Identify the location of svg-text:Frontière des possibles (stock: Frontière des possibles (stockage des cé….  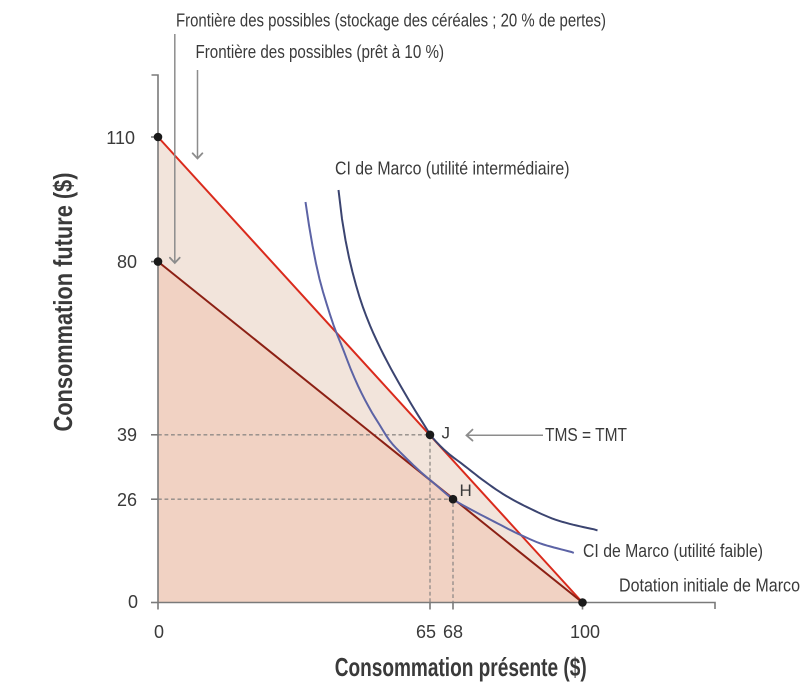
(391, 21).